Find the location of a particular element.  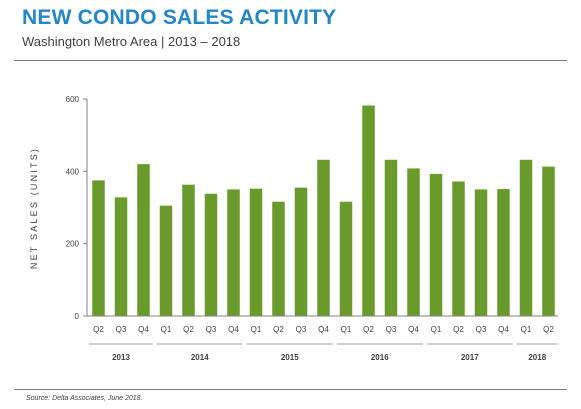

y-axis: 0 200 400 600 is located at coordinates (77, 208).